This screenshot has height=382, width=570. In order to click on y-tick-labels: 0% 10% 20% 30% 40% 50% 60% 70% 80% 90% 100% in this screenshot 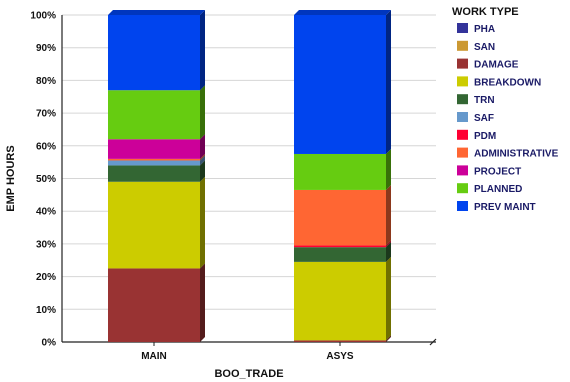, I will do `click(43, 180)`.